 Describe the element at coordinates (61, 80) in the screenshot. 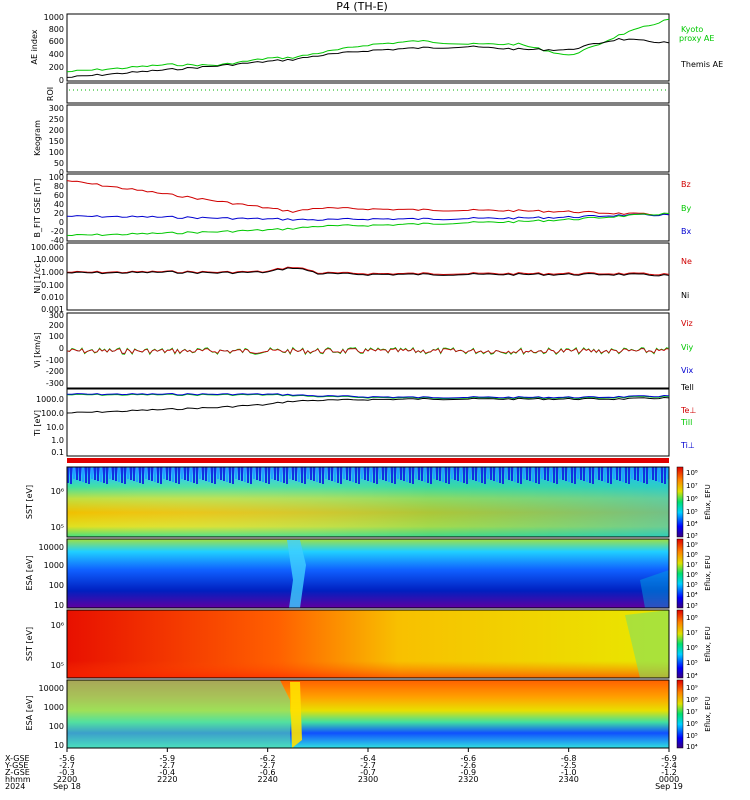

I see `ae-tick: 0` at that location.